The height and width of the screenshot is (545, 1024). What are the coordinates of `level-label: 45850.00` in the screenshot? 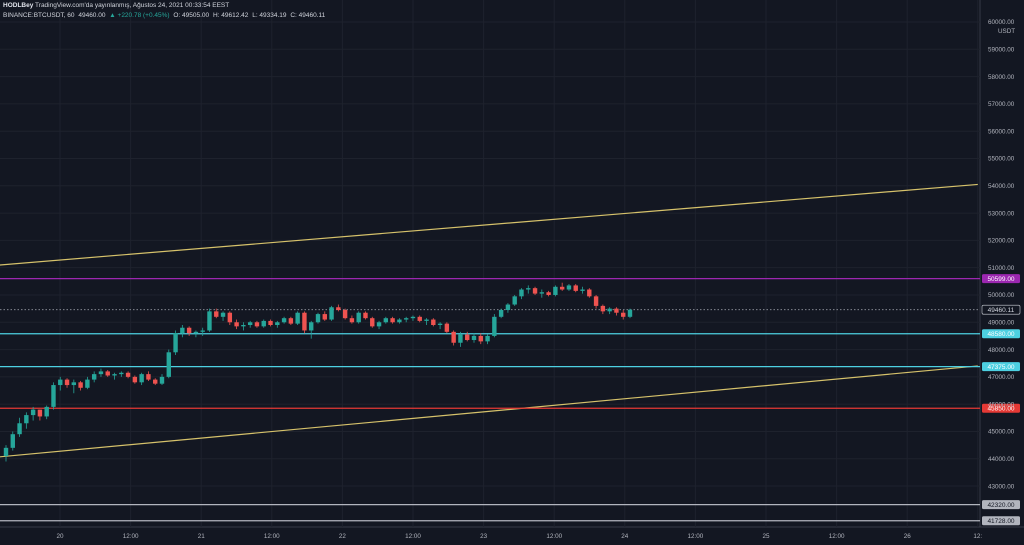 It's located at (1000, 409).